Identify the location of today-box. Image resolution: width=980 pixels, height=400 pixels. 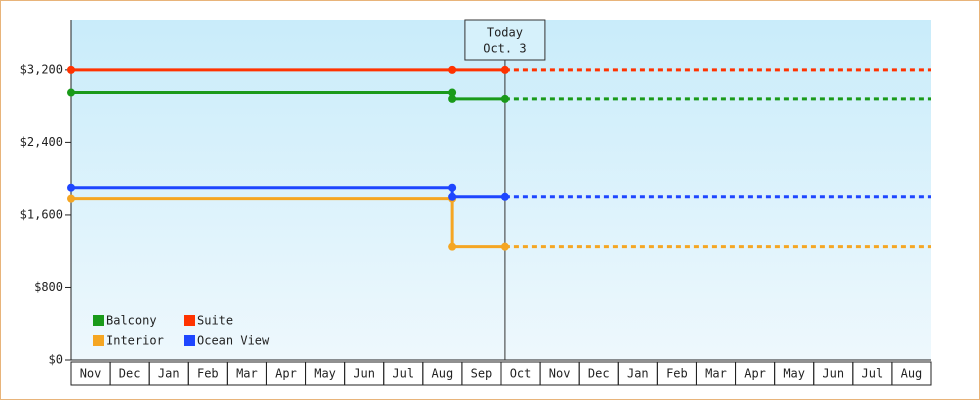
(505, 40).